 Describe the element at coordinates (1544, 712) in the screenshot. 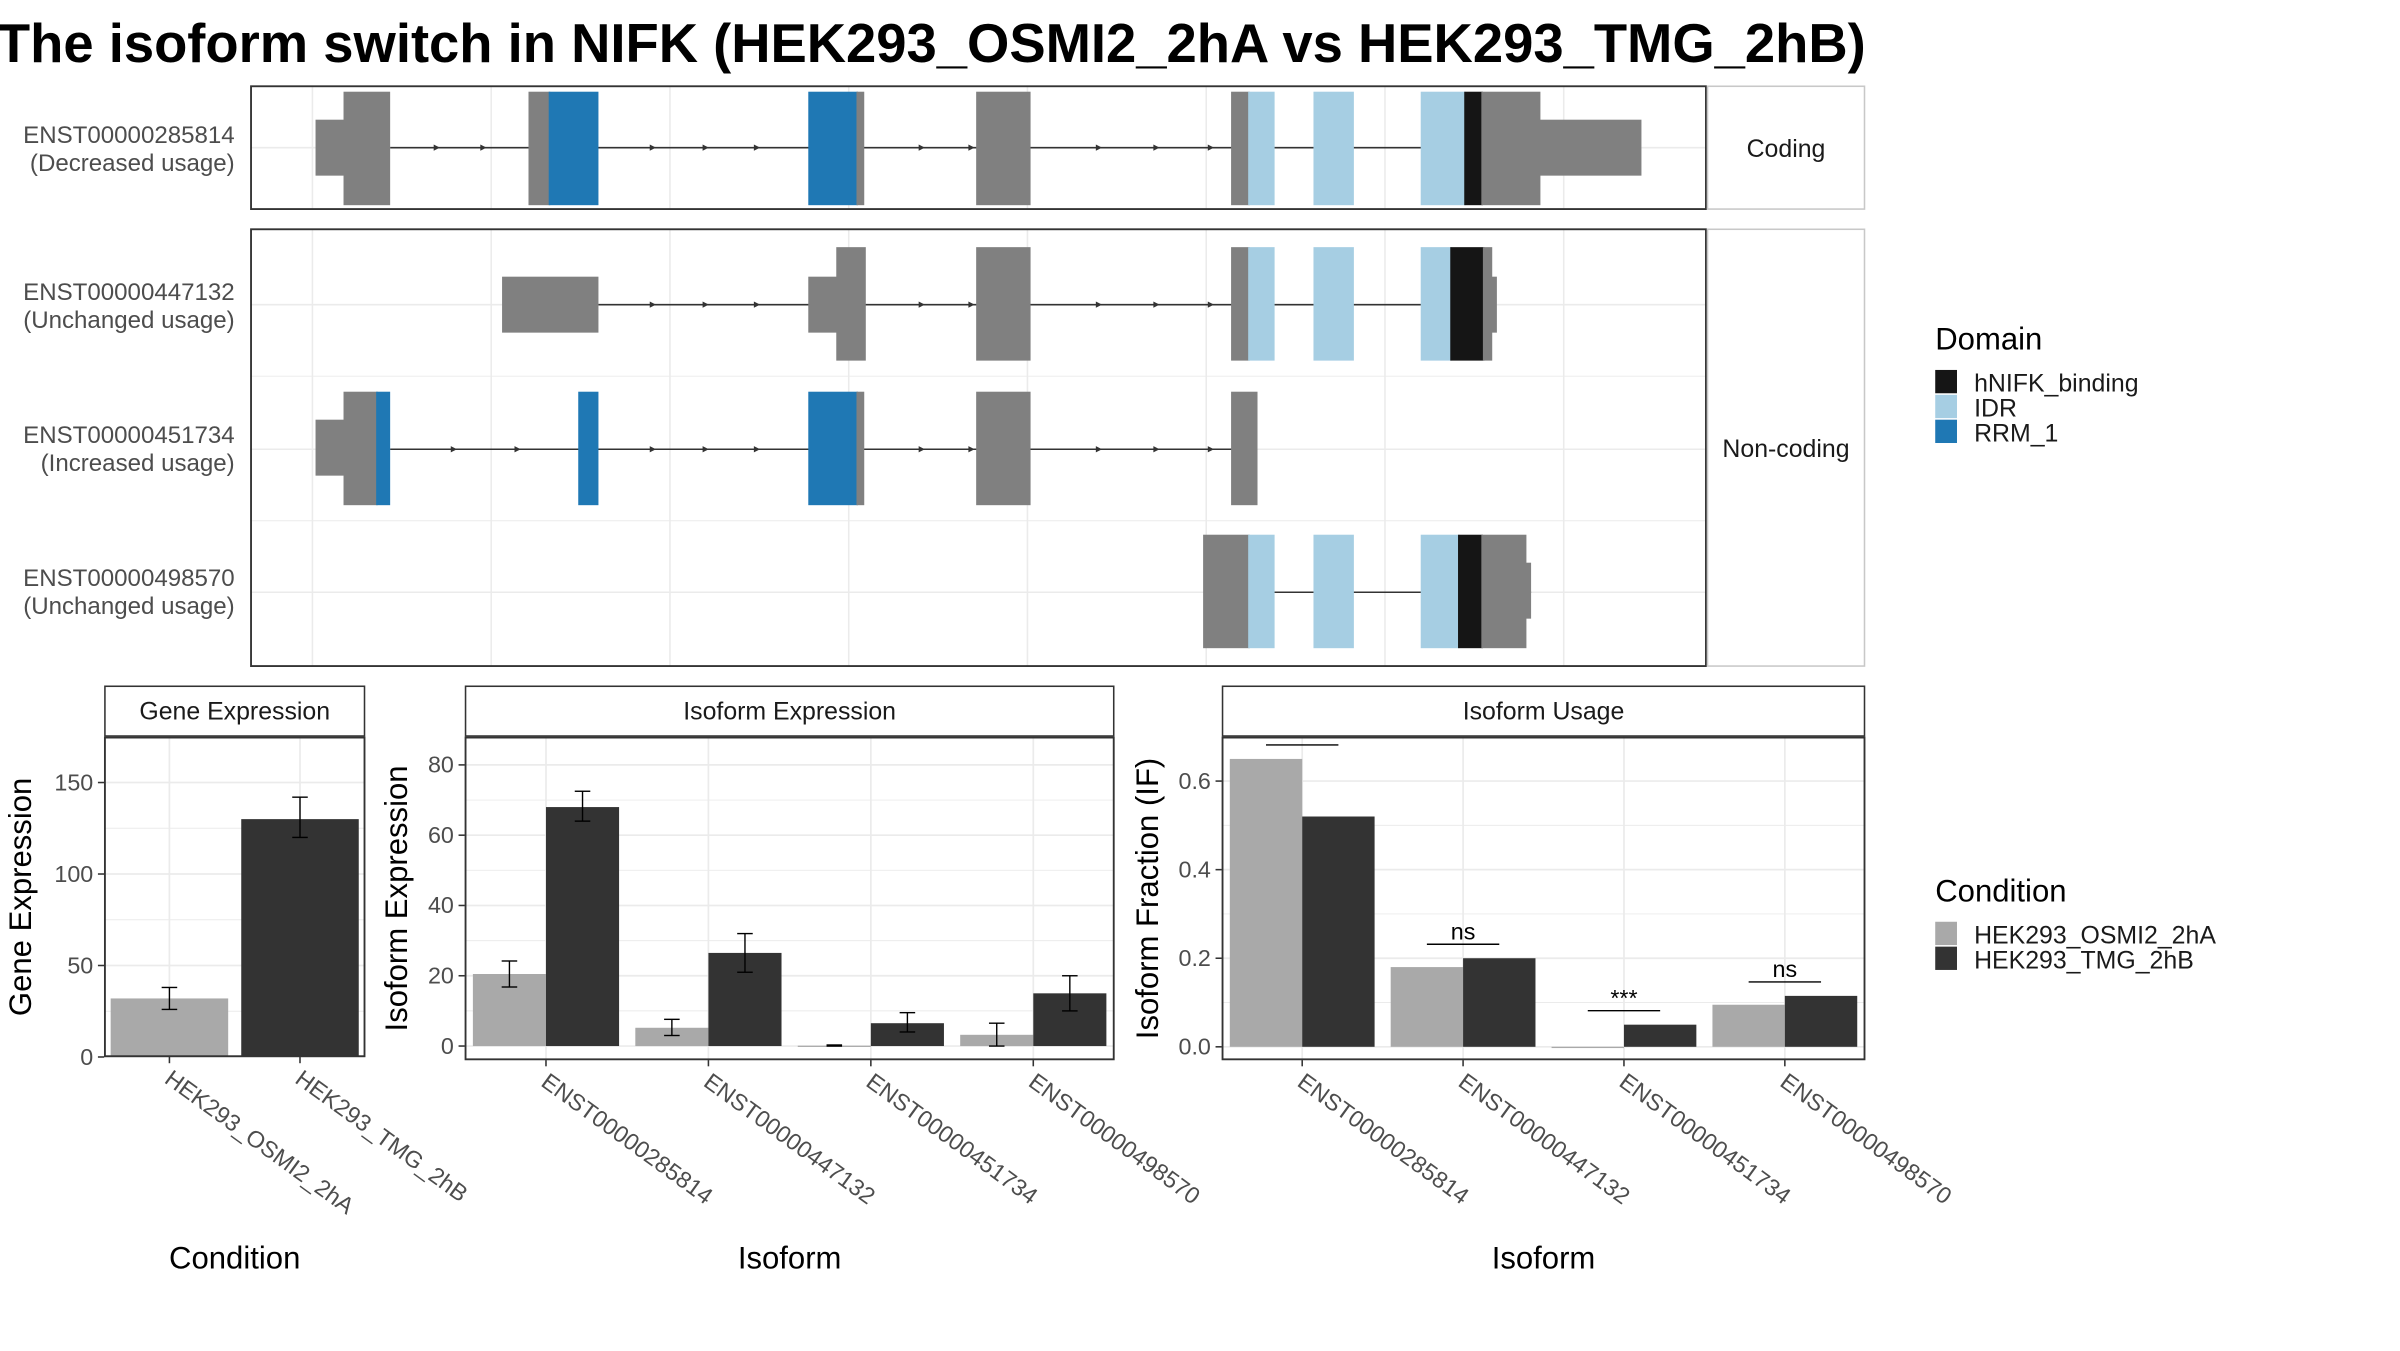

I see `panel-title: Isoform Usage` at that location.